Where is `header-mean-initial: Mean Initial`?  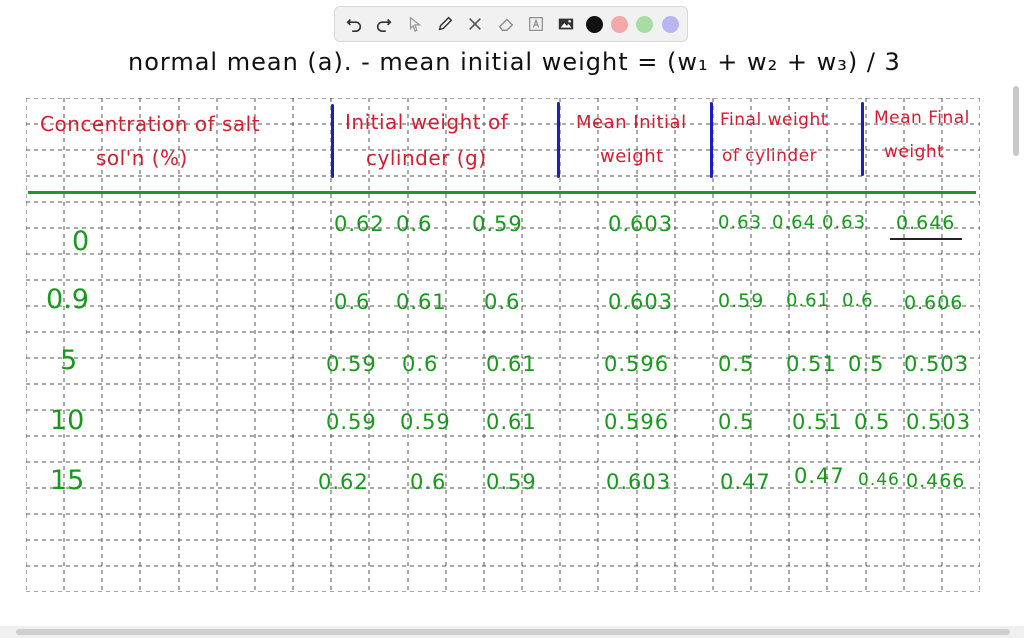 header-mean-initial: Mean Initial is located at coordinates (631, 122).